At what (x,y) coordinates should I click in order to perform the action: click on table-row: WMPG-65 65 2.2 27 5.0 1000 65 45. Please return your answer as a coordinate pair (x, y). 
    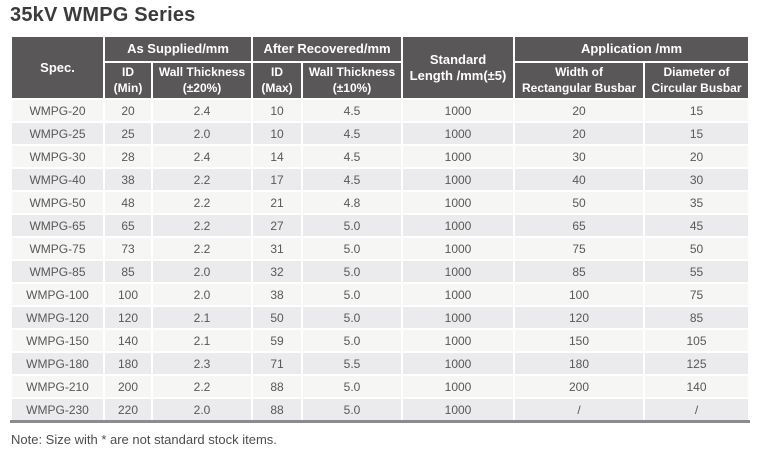
    Looking at the image, I should click on (380, 226).